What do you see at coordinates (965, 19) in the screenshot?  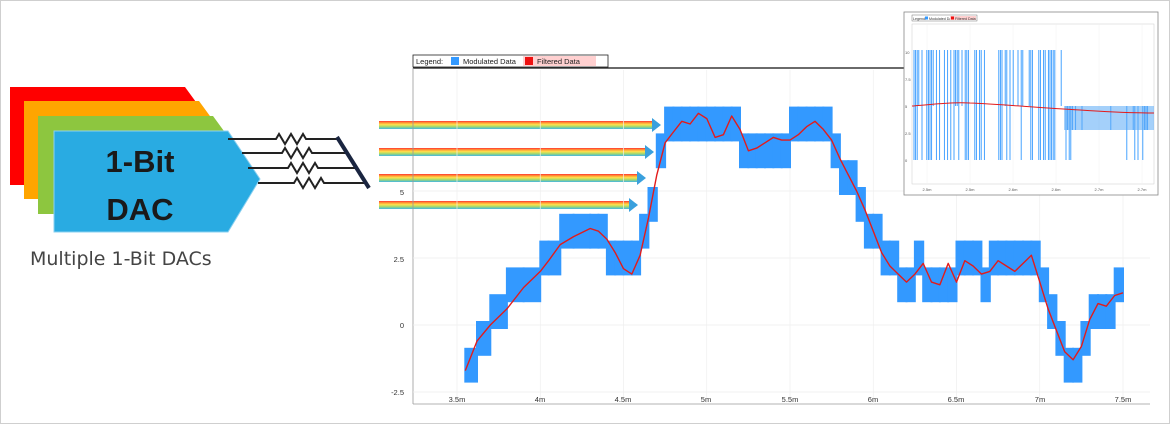 I see `inset-legend-filtered: Filtered Data` at bounding box center [965, 19].